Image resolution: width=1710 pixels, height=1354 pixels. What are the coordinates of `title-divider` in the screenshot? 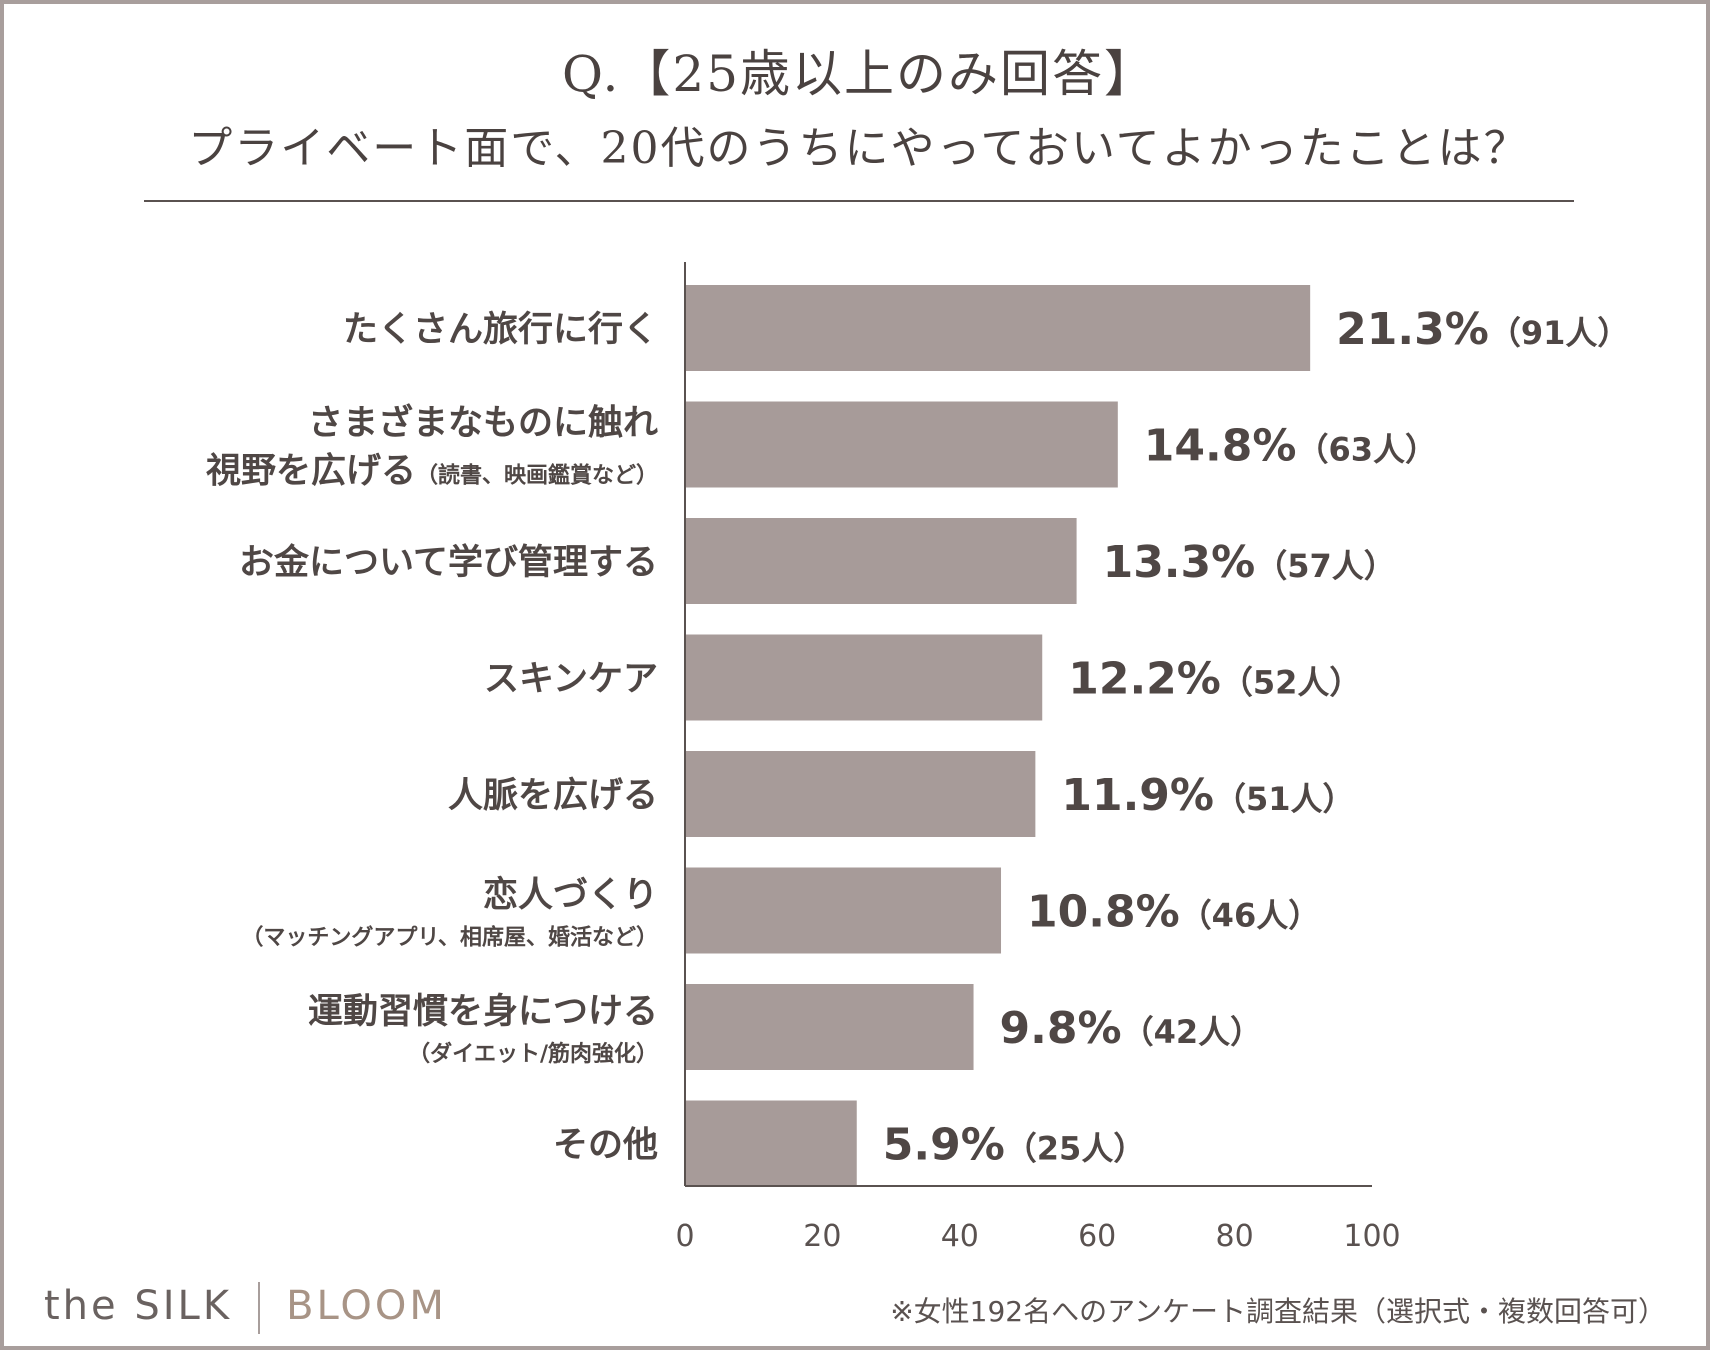 It's located at (859, 201).